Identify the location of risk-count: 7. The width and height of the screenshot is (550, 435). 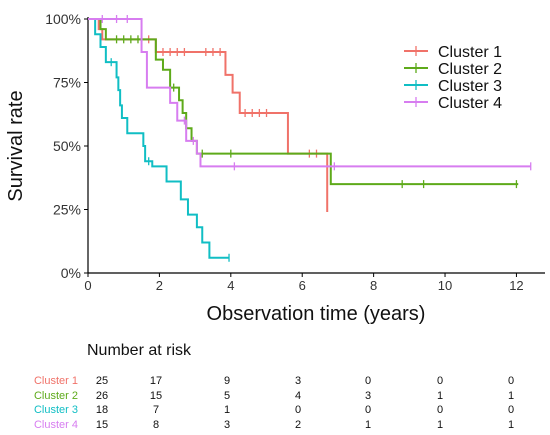
(156, 410).